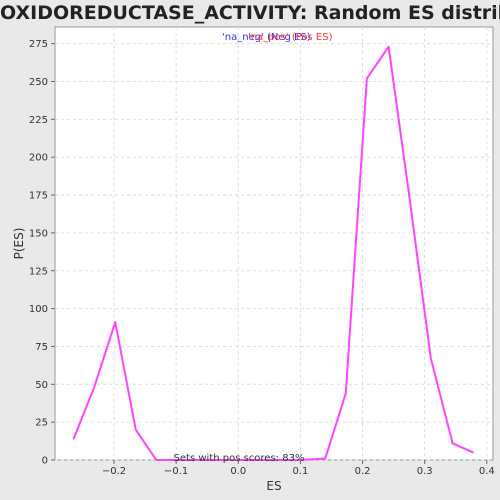 This screenshot has height=500, width=500. What do you see at coordinates (238, 471) in the screenshot?
I see `x-tick-label: 0.0` at bounding box center [238, 471].